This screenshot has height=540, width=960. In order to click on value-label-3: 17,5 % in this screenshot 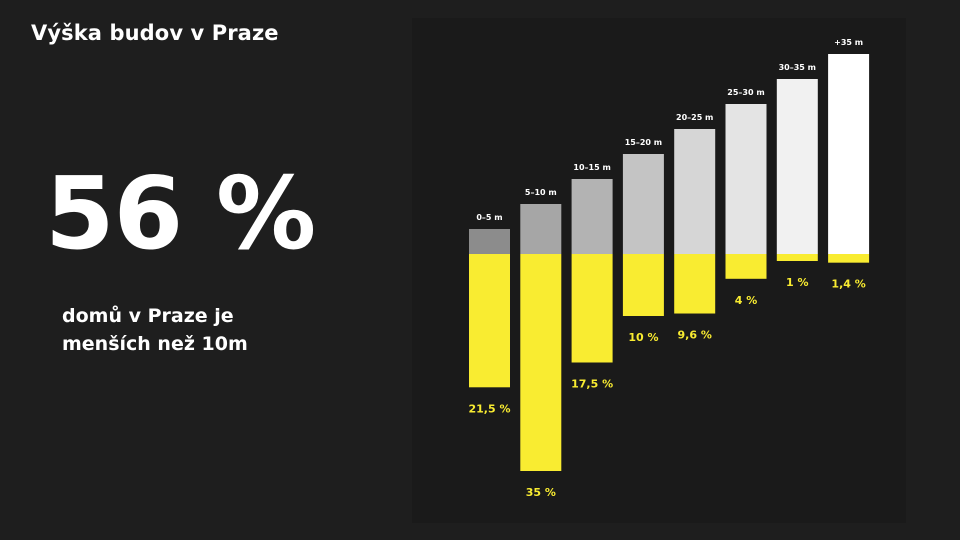, I will do `click(592, 384)`.